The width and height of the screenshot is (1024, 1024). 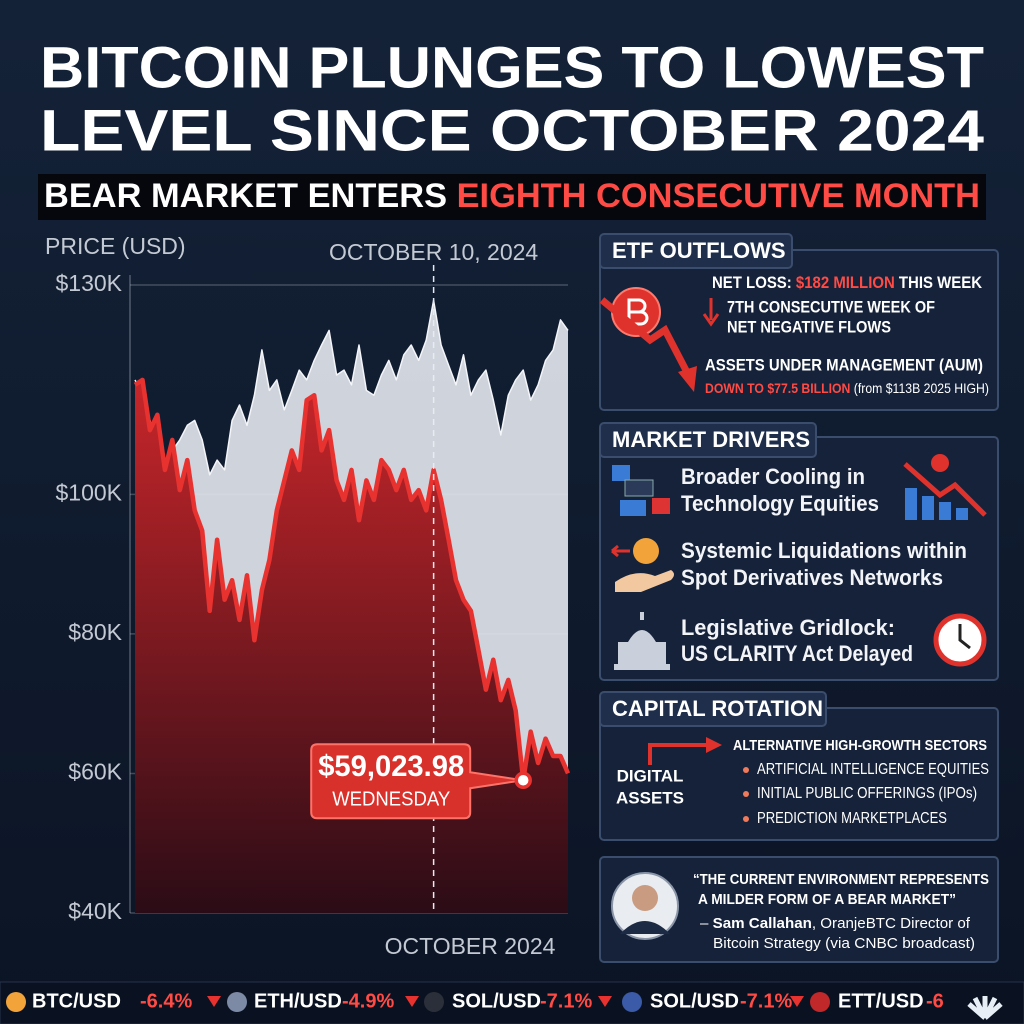 I want to click on panel-title: MARKET DRIVERS, so click(x=711, y=439).